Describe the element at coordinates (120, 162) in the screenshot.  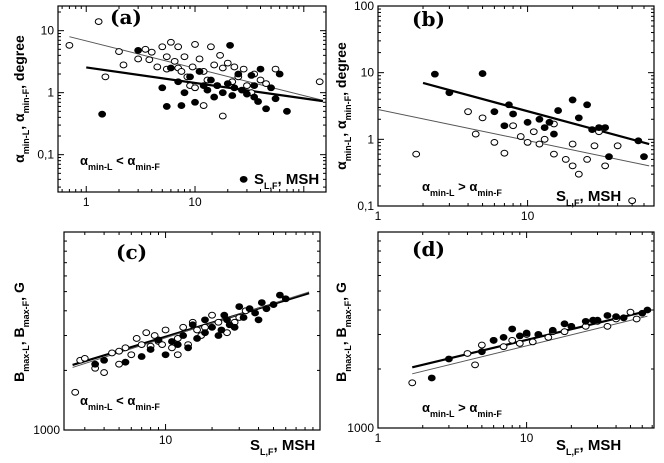
I see `condition-annotation: αmin-L < αmin-F` at that location.